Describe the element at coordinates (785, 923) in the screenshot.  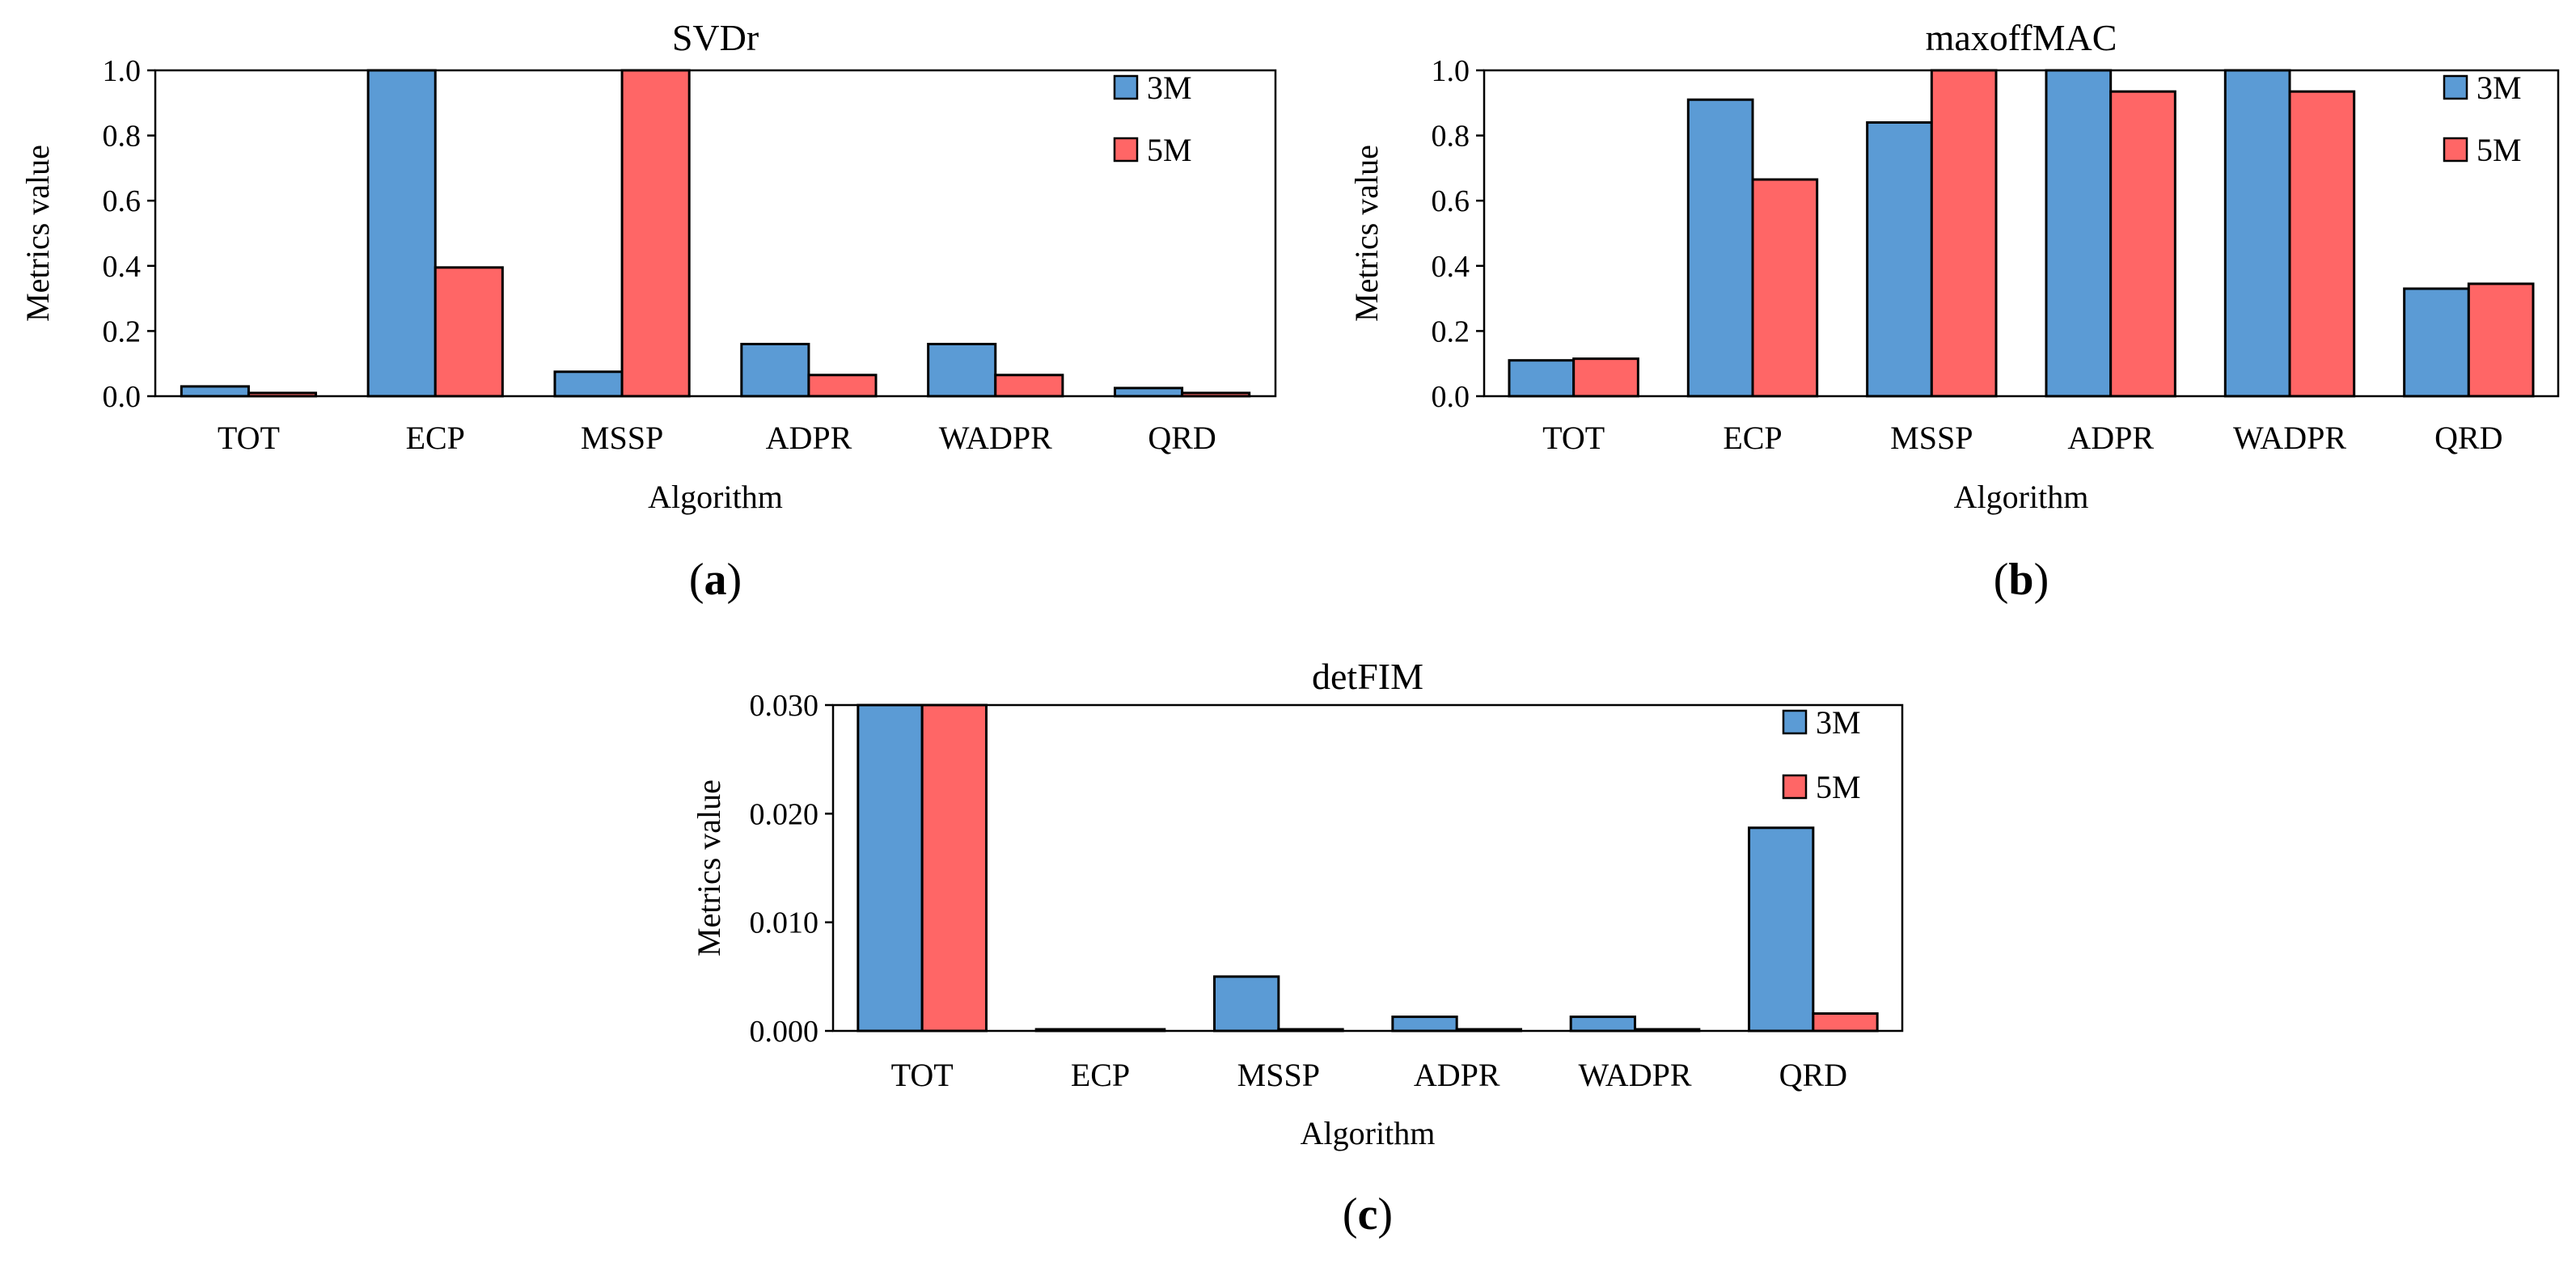
I see `y-tick-label: 0.010` at that location.